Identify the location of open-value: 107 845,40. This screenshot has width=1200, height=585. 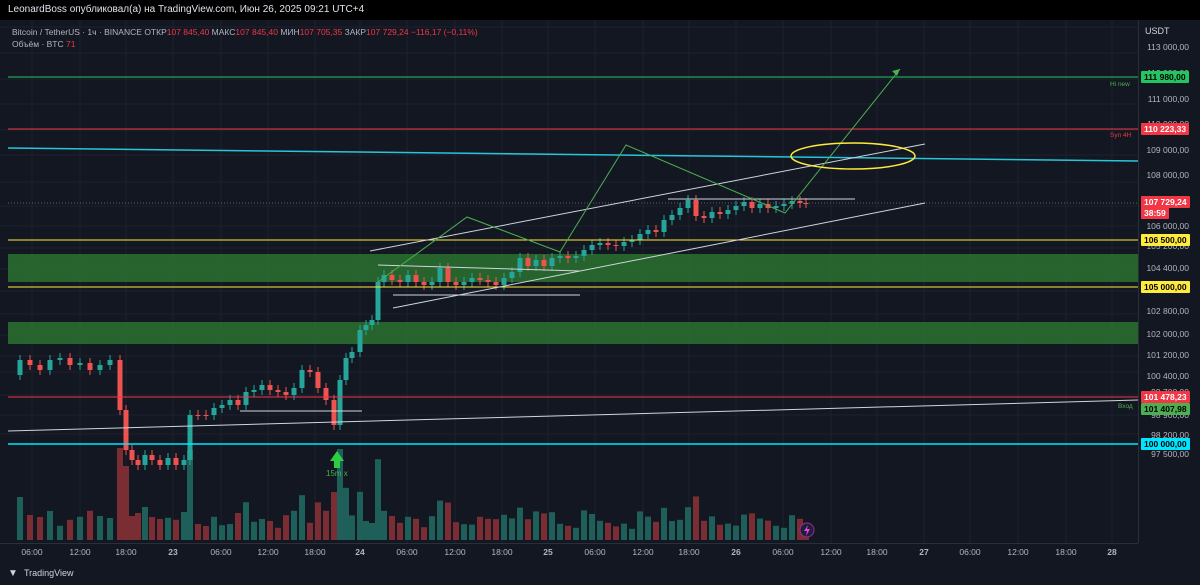
(188, 32).